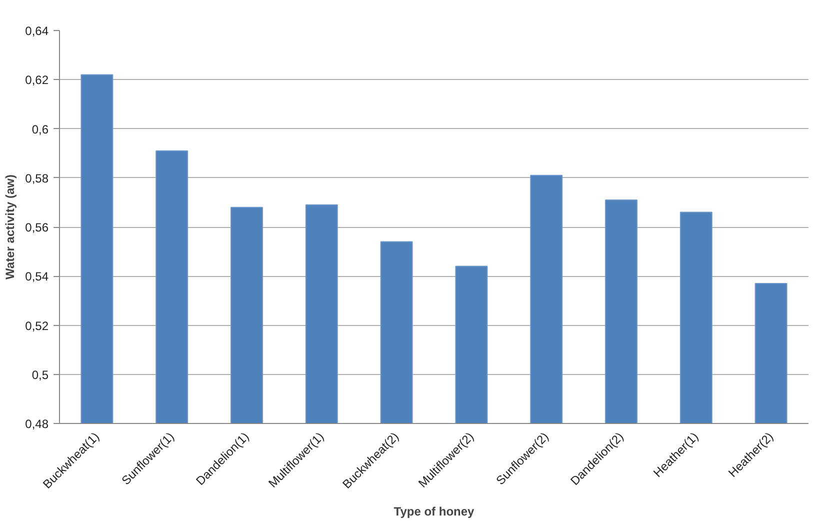 The image size is (826, 521). Describe the element at coordinates (10, 227) in the screenshot. I see `y-axis-title: Water activity (aw)` at that location.